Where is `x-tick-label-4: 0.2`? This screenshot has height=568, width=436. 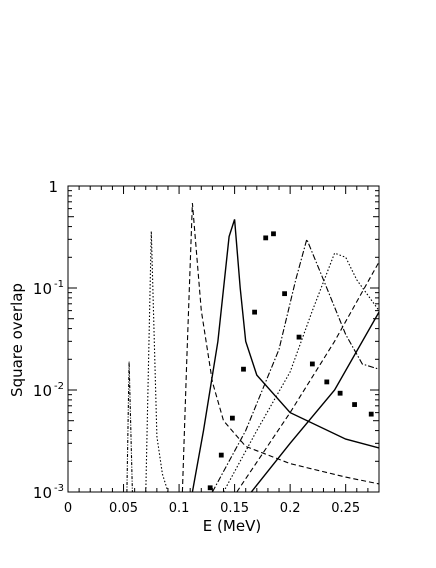 x-tick-label-4: 0.2 is located at coordinates (290, 508).